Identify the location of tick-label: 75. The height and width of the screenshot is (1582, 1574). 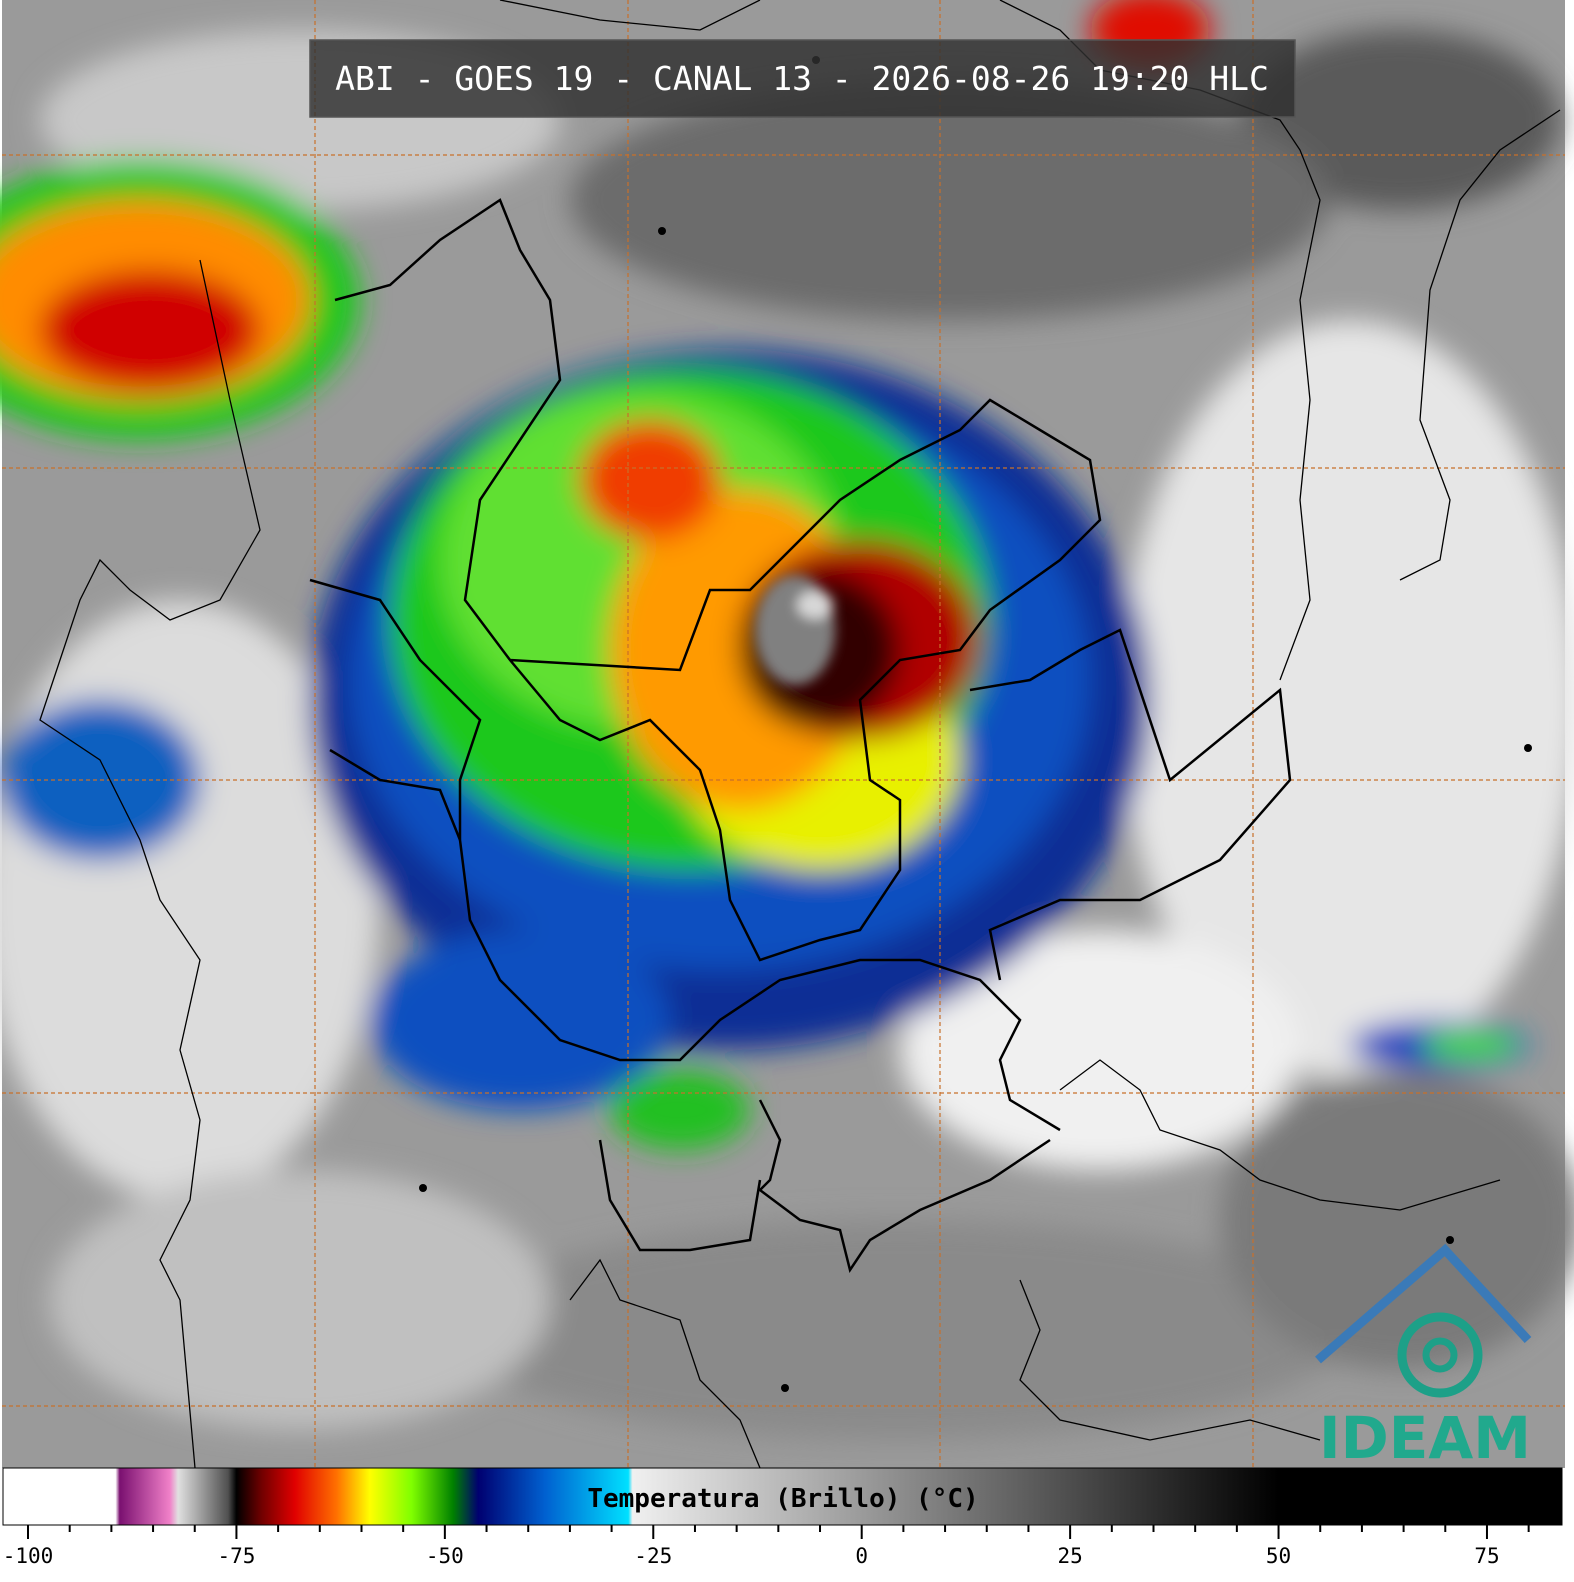
(1486, 1556).